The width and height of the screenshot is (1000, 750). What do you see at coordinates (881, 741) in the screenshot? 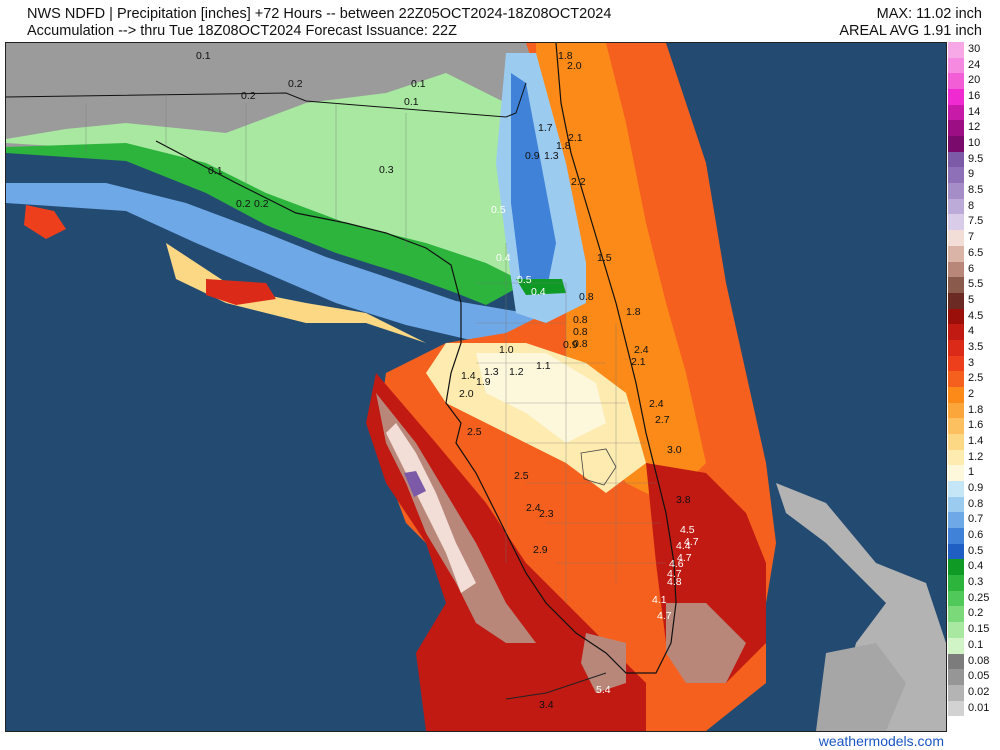
I see `site-credit: weathermodels.com` at bounding box center [881, 741].